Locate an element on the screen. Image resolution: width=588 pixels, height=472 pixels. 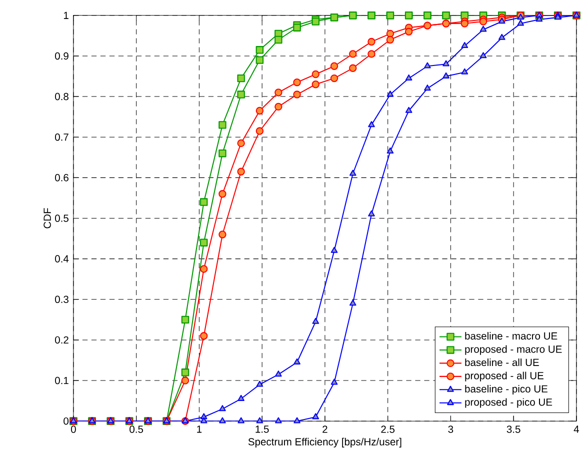
x-tick-label: 2 is located at coordinates (325, 429).